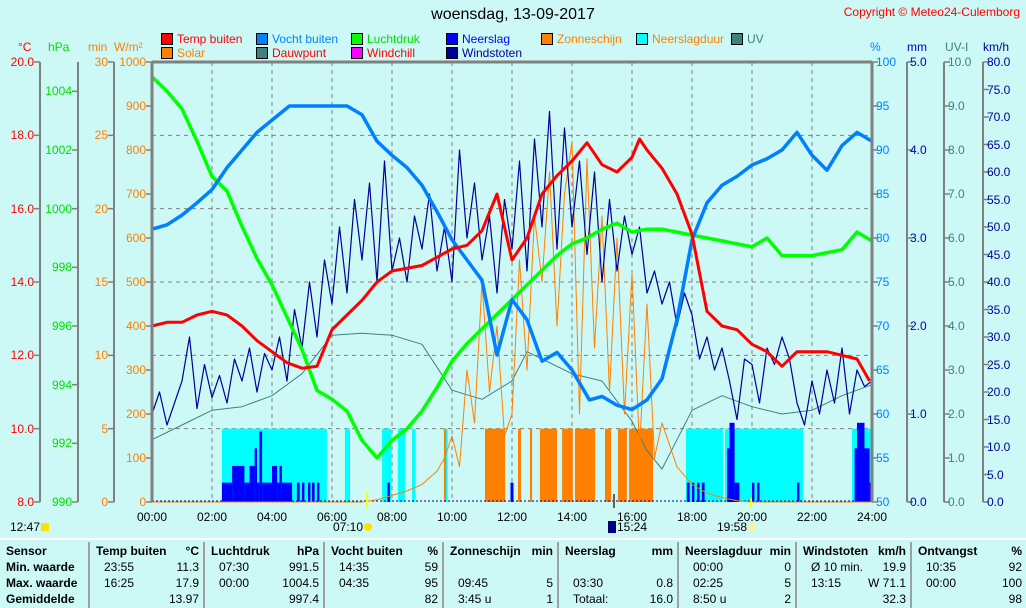 The image size is (1026, 608). What do you see at coordinates (348, 527) in the screenshot?
I see `sunrise-time: 07:10` at bounding box center [348, 527].